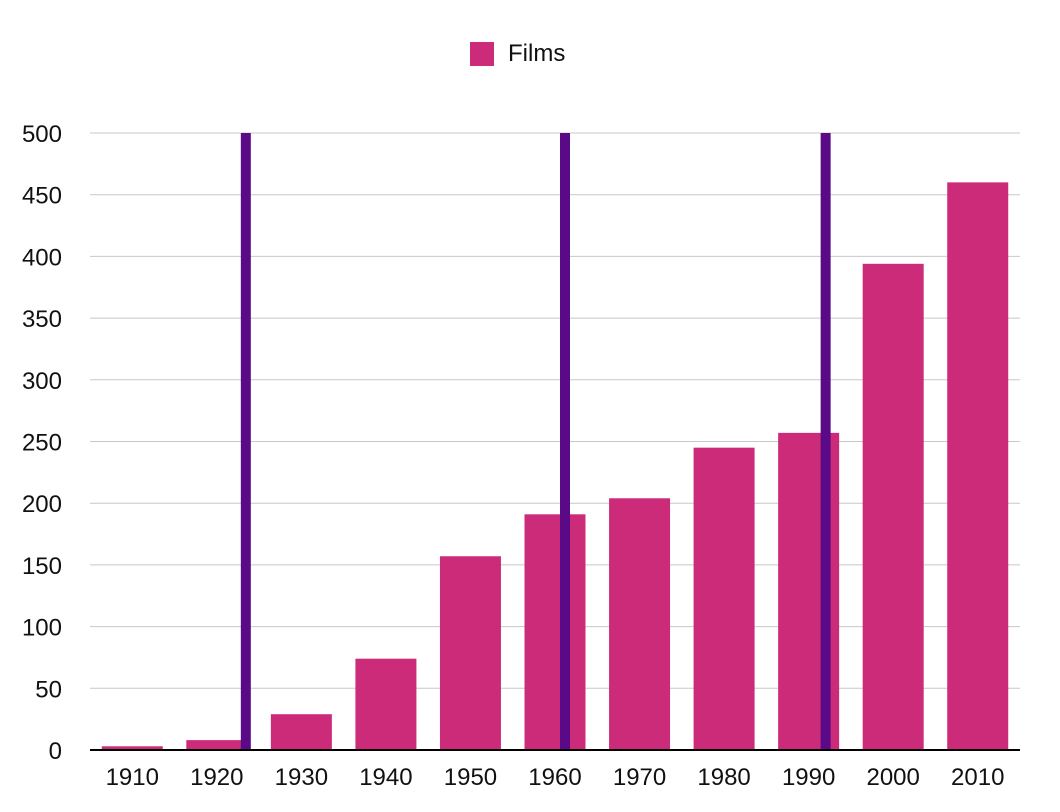 The width and height of the screenshot is (1060, 812). What do you see at coordinates (977, 777) in the screenshot?
I see `x-tick-label-2010: 2010` at bounding box center [977, 777].